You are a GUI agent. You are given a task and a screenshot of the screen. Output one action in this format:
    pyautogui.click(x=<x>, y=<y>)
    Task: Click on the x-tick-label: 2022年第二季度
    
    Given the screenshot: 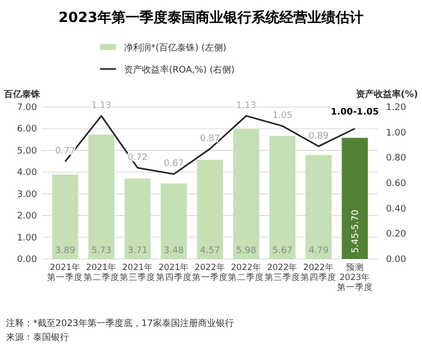 What is the action you would take?
    pyautogui.click(x=246, y=272)
    